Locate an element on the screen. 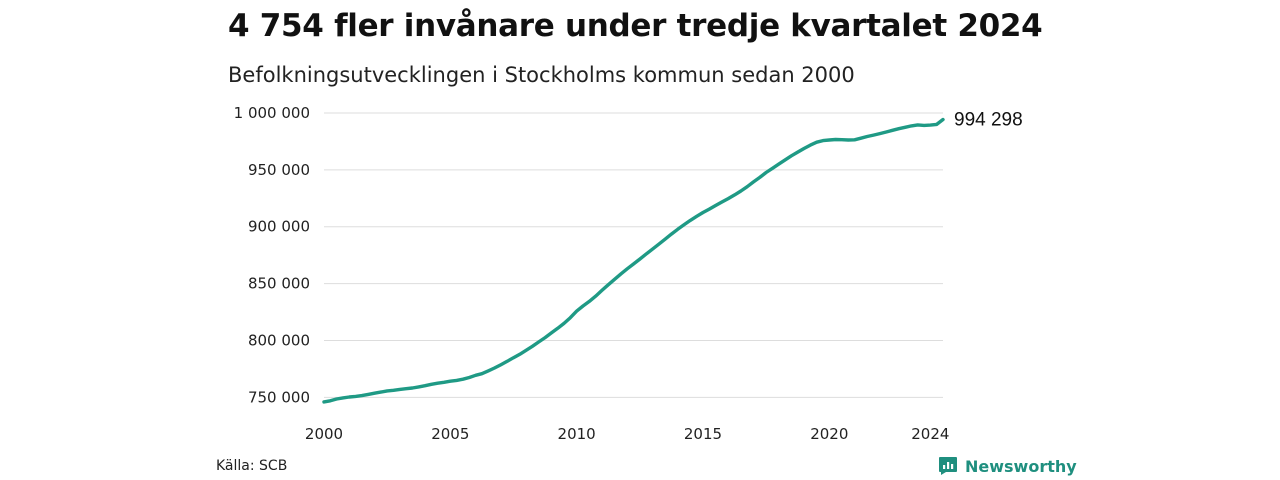  y-tick-label: 750 000 is located at coordinates (279, 397).